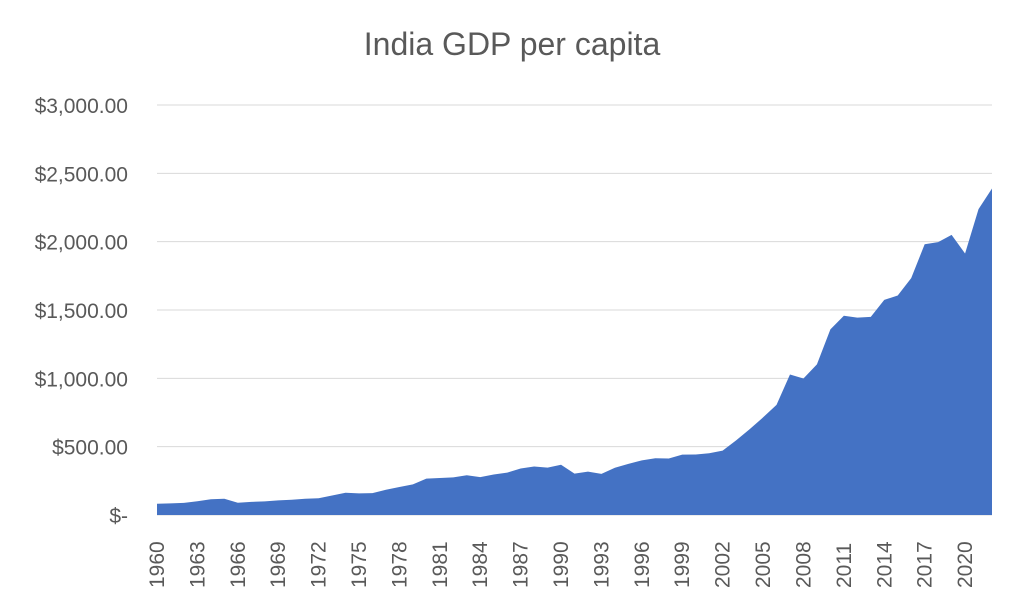  What do you see at coordinates (480, 564) in the screenshot?
I see `x-tick-label: 1984` at bounding box center [480, 564].